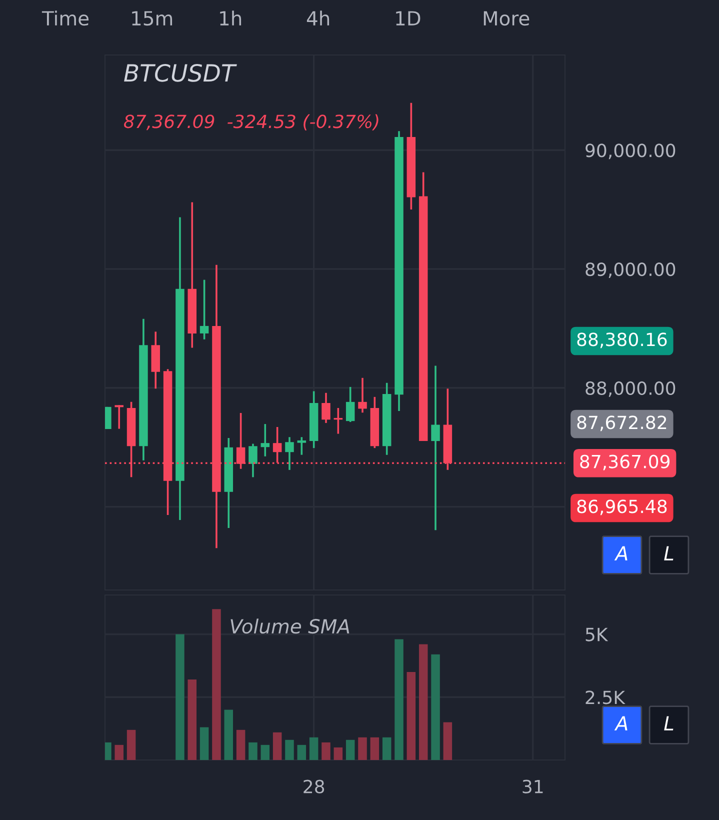  Describe the element at coordinates (622, 340) in the screenshot. I see `text: 88,380.16` at that location.